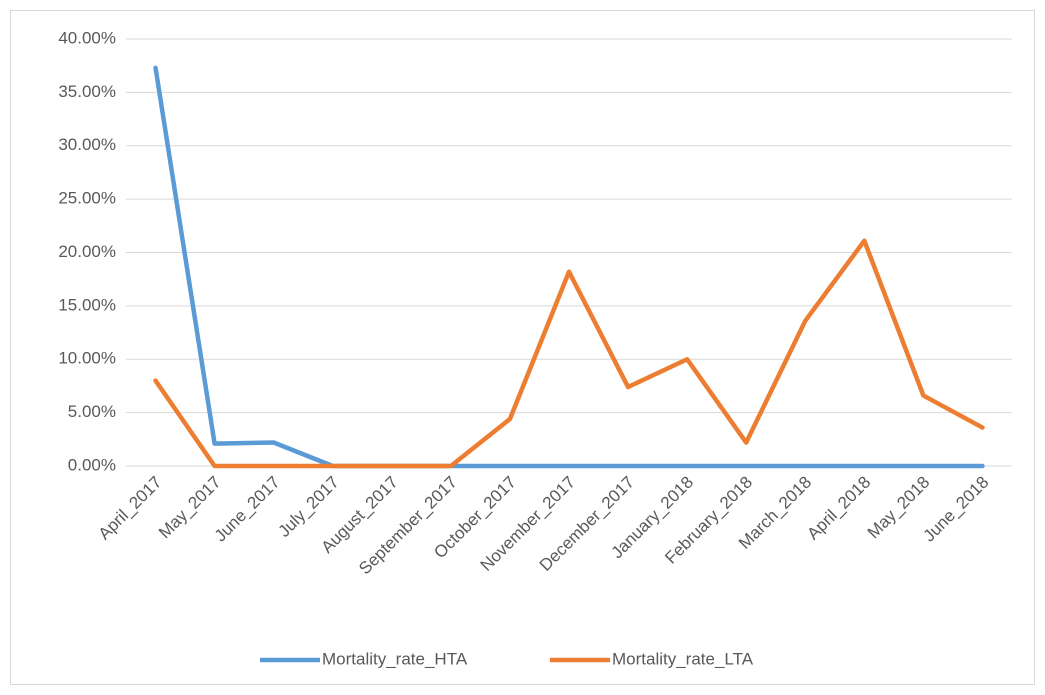 This screenshot has height=695, width=1045. I want to click on y-tick-label: 30.00%, so click(87, 144).